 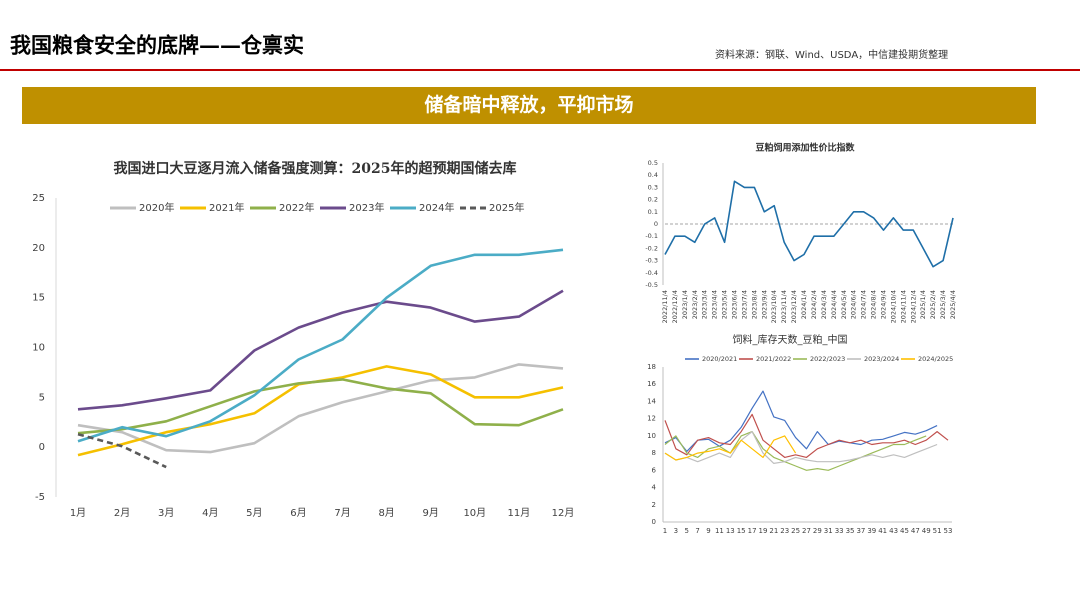 I want to click on x-tick-label: 2月, so click(x=122, y=513).